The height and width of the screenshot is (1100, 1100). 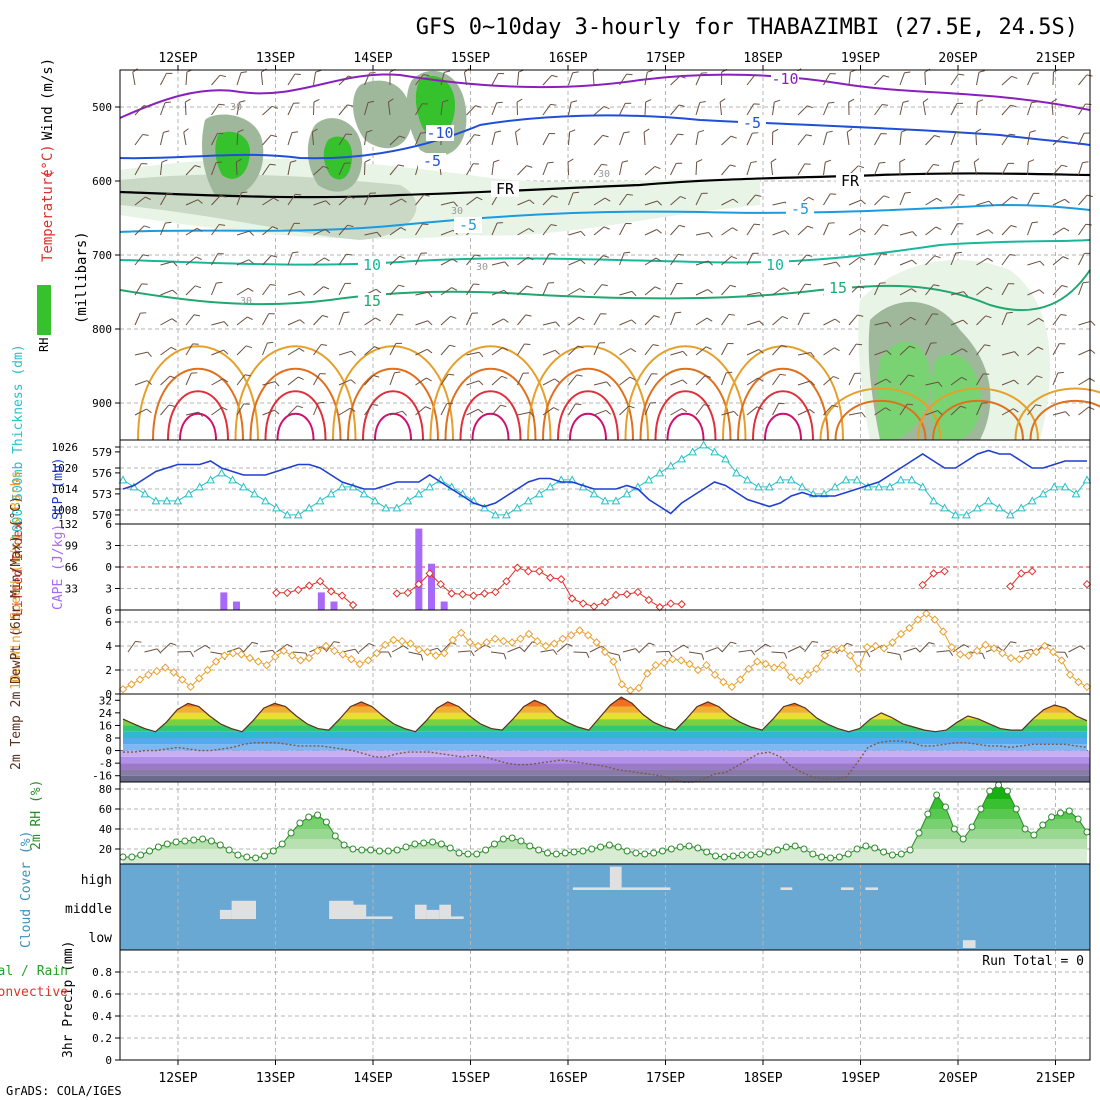 What do you see at coordinates (505, 189) in the screenshot?
I see `isotherm-label: FR` at bounding box center [505, 189].